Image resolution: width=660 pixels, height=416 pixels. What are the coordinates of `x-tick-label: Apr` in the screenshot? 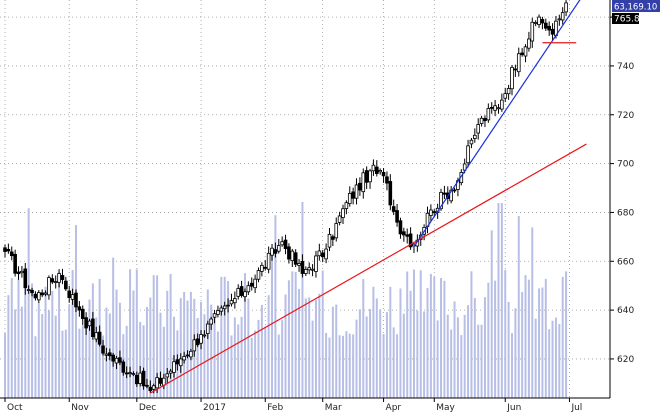 It's located at (394, 407).